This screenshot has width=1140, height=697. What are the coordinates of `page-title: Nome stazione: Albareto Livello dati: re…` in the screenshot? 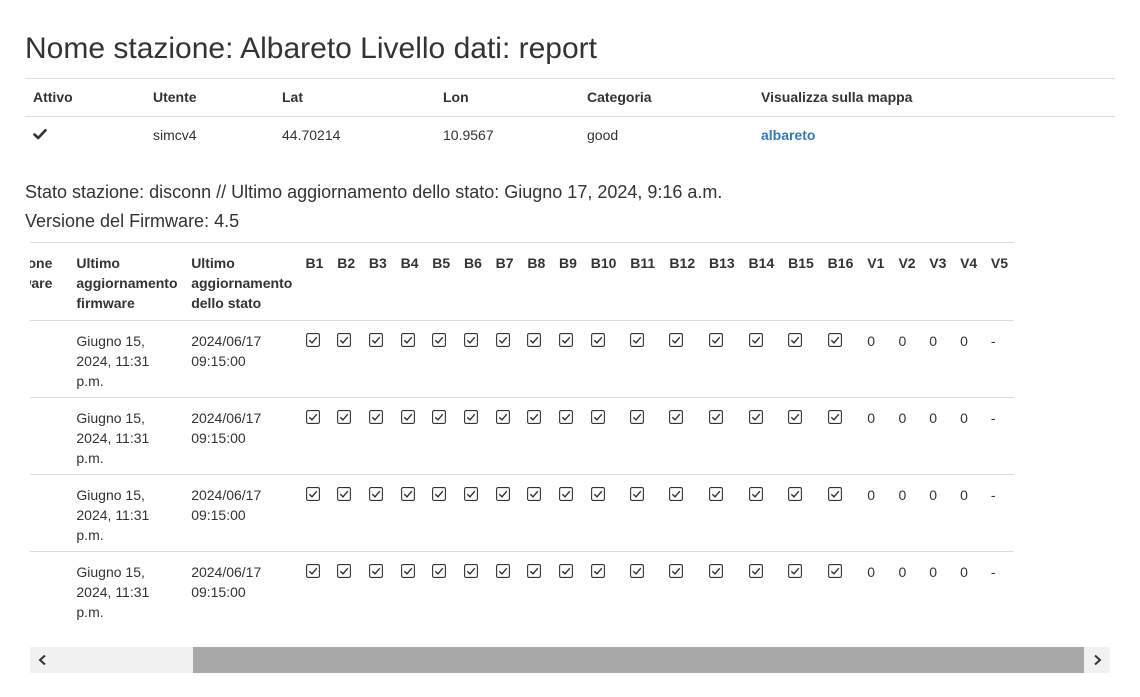 It's located at (311, 48).